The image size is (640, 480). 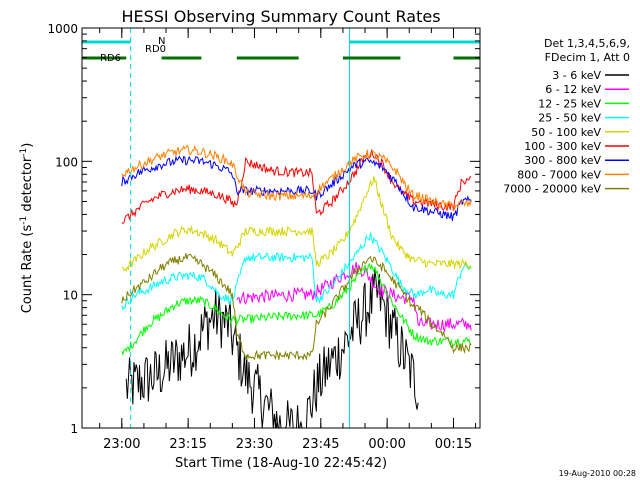 I want to click on y-axis-label-mid: detector, so click(x=27, y=186).